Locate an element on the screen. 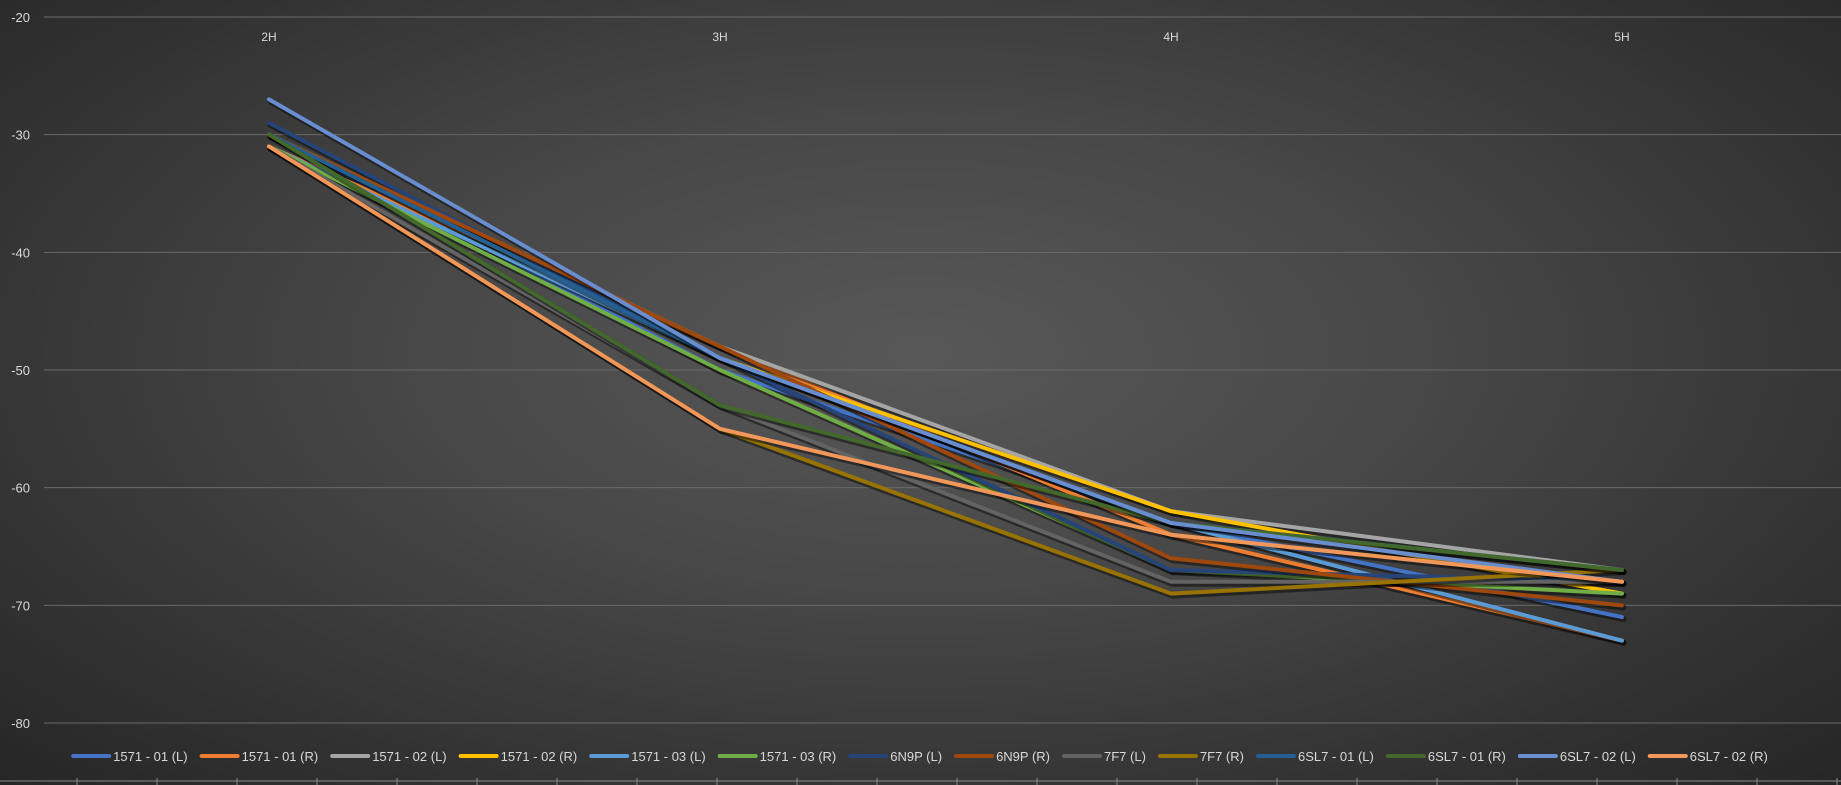 This screenshot has height=785, width=1841. legend-item: 1571 - 03 (L) is located at coordinates (647, 756).